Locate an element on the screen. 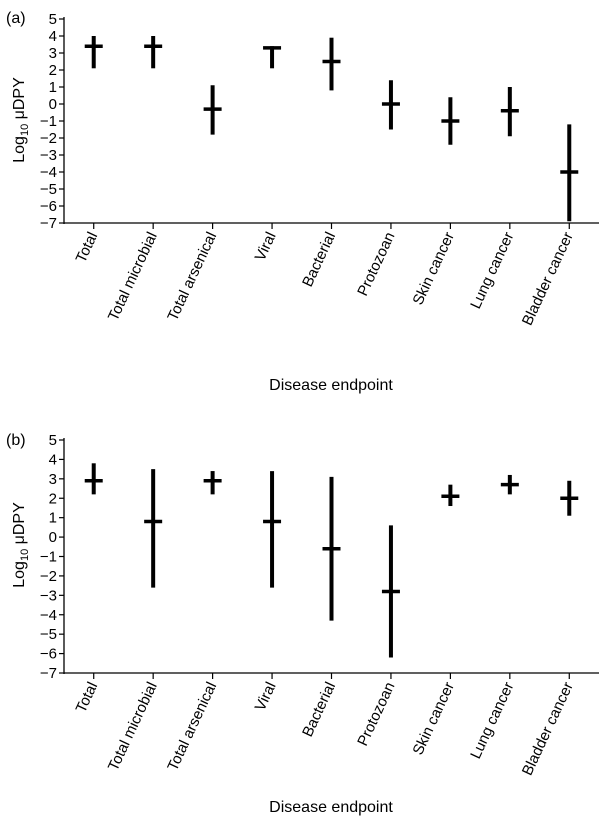  panel-b-ylabel-main: Log is located at coordinates (19, 574).